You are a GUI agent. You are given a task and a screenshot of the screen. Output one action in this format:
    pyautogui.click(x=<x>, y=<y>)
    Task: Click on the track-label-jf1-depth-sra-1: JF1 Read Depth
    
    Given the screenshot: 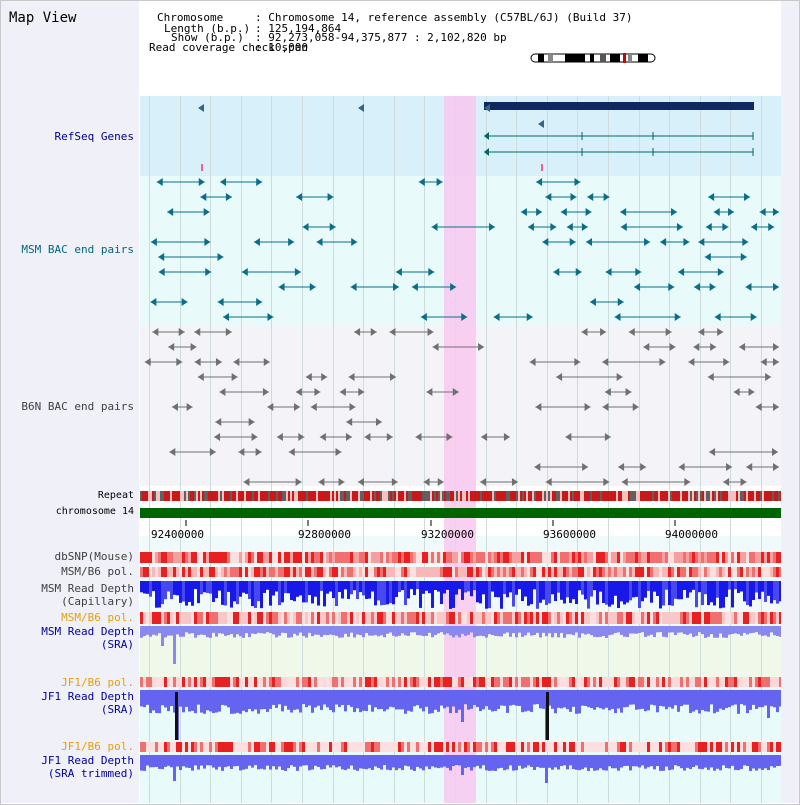 What is the action you would take?
    pyautogui.click(x=87, y=696)
    